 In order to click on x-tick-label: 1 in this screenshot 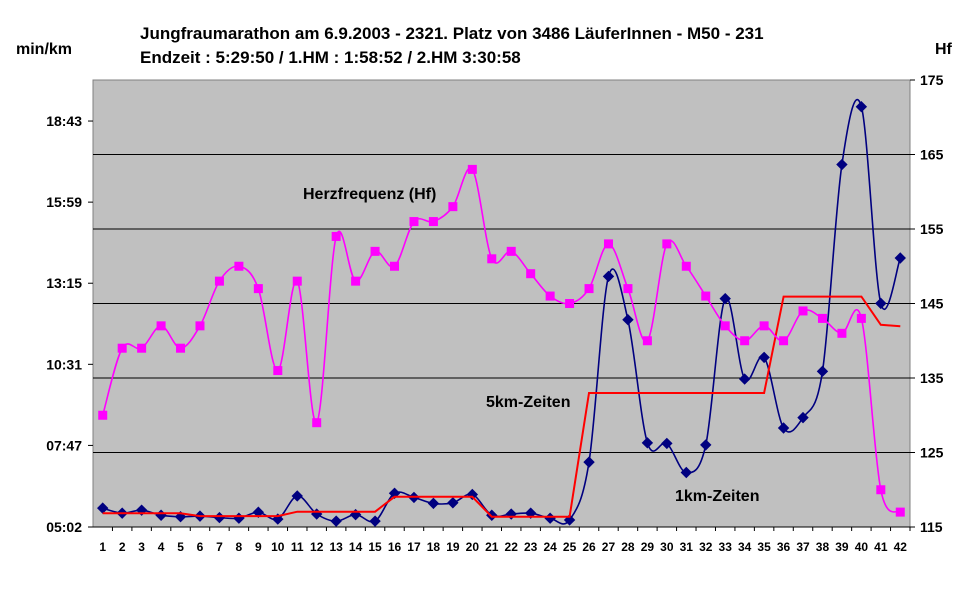, I will do `click(102, 547)`.